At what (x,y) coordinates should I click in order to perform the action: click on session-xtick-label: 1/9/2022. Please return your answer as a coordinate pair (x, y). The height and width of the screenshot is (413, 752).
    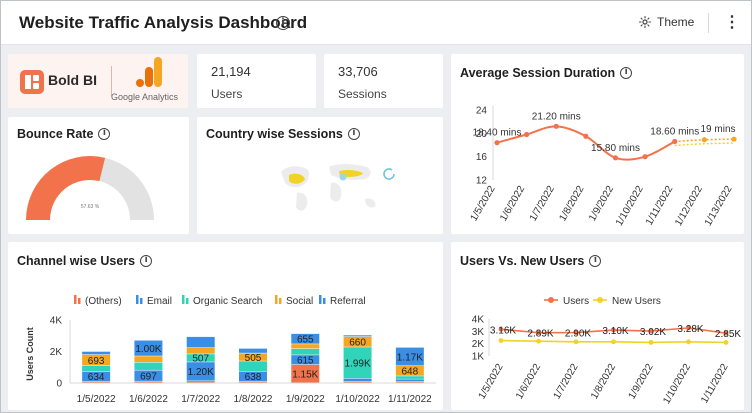
    Looking at the image, I should click on (601, 204).